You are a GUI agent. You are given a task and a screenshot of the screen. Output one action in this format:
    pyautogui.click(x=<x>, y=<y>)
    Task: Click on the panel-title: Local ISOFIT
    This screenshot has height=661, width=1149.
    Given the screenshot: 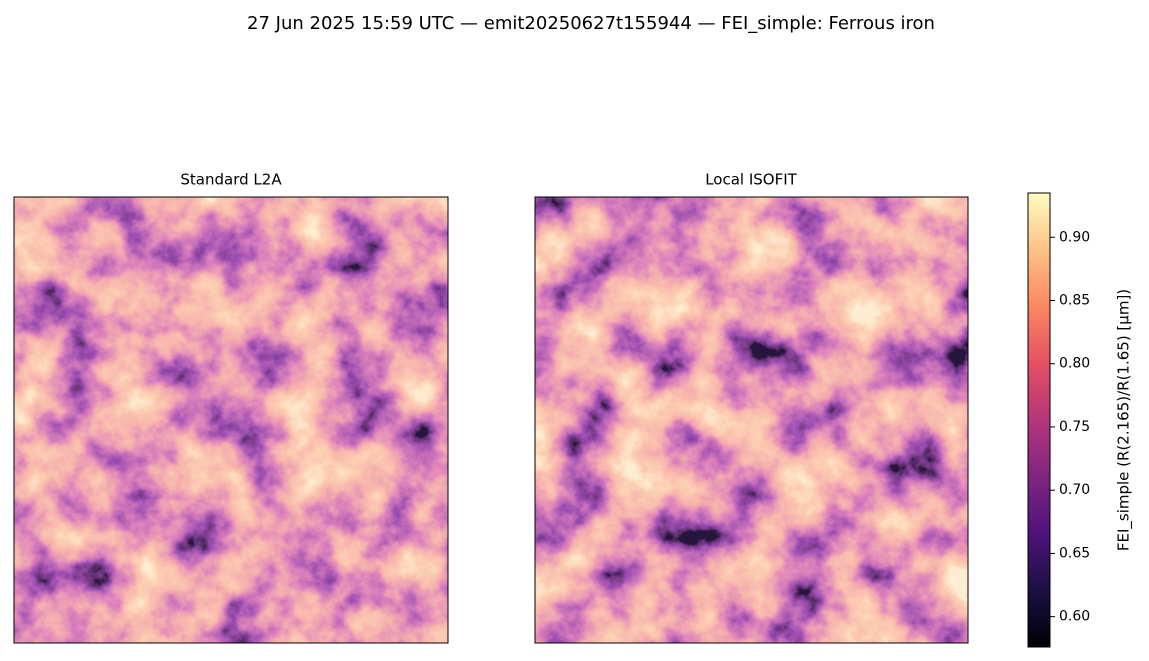 What is the action you would take?
    pyautogui.click(x=751, y=180)
    